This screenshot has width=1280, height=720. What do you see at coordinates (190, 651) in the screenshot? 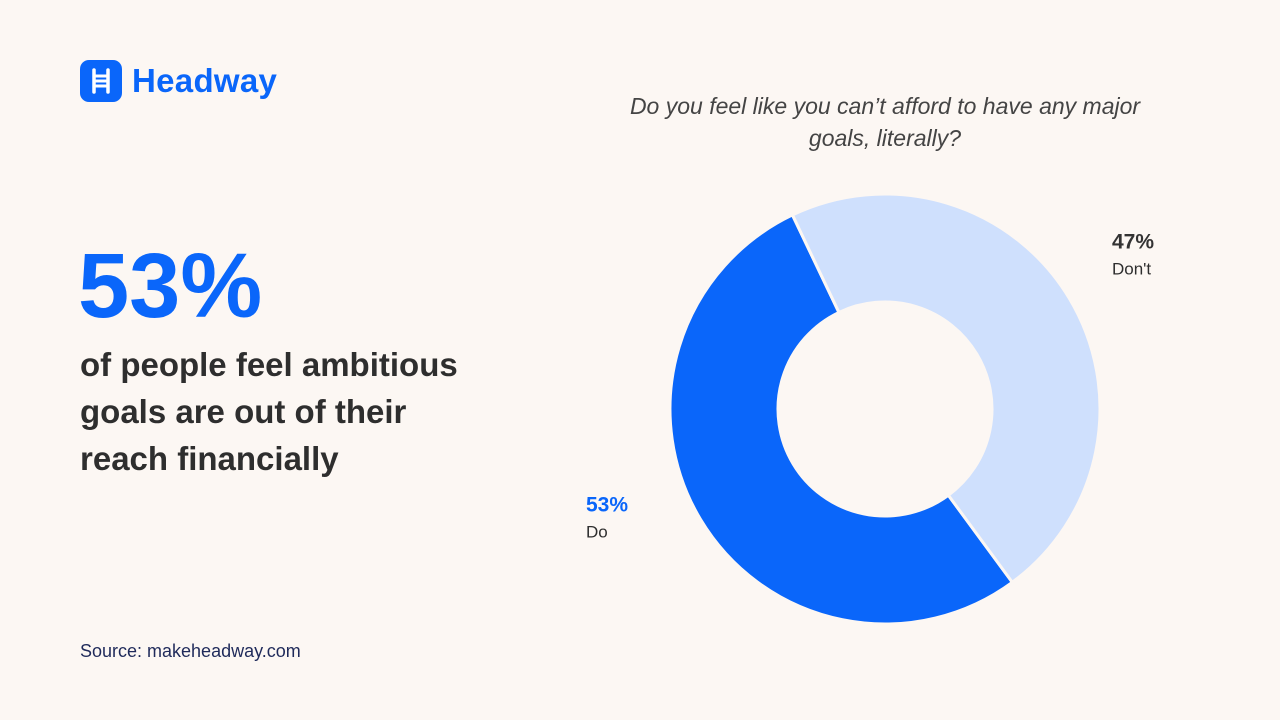
I see `source: Source: makeheadway.com` at bounding box center [190, 651].